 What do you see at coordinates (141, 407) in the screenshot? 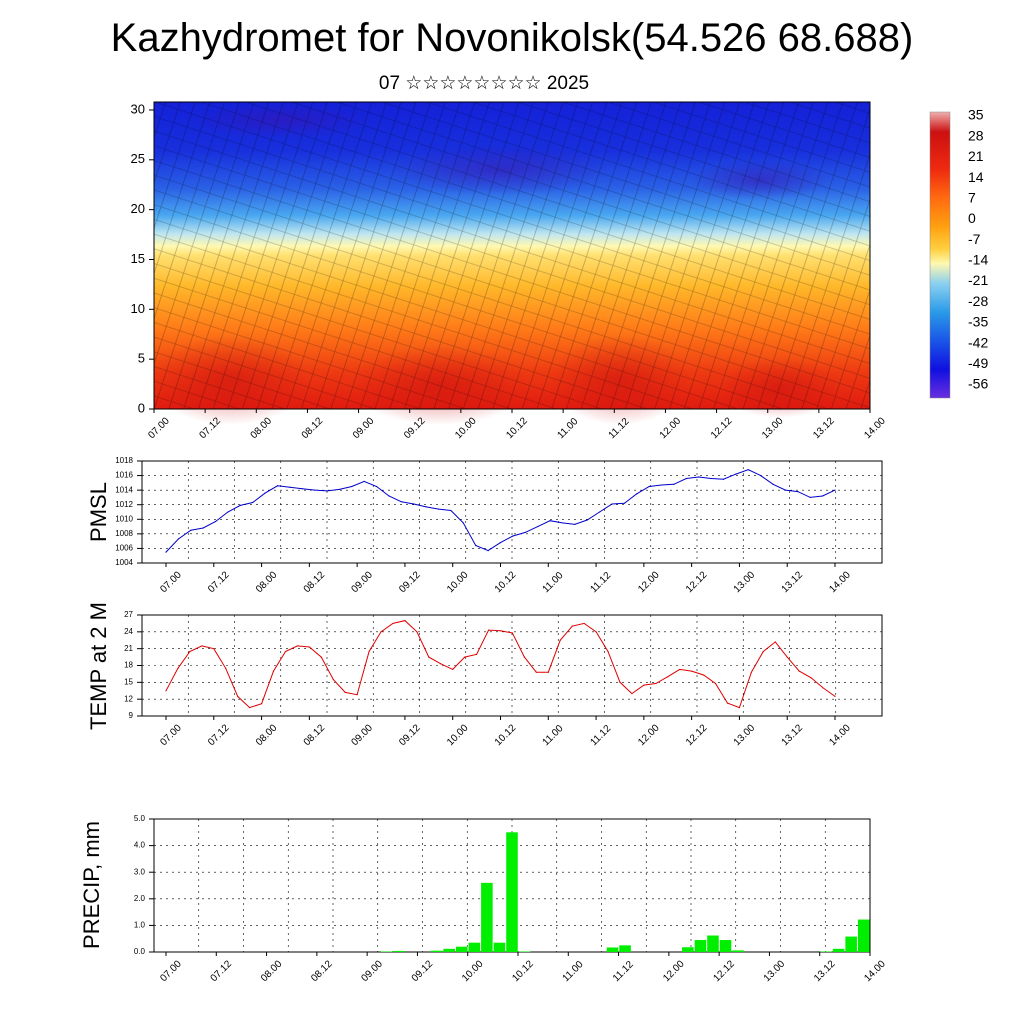
I see `y-tick-label: 0` at bounding box center [141, 407].